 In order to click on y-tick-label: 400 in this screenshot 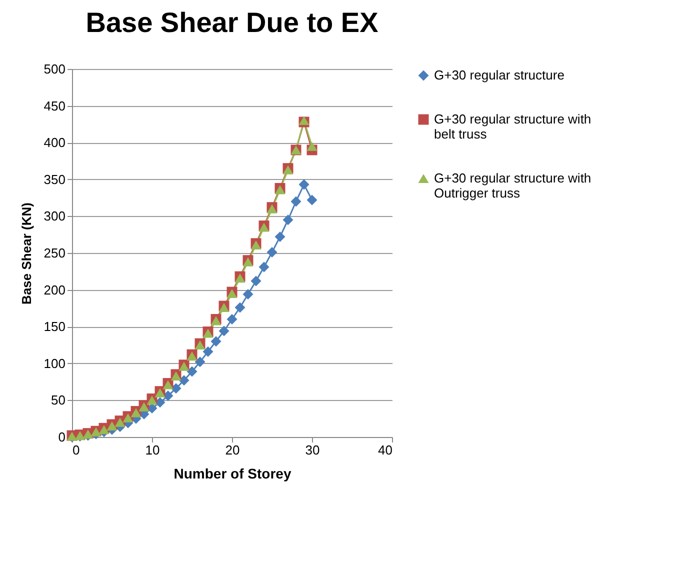, I will do `click(55, 142)`.